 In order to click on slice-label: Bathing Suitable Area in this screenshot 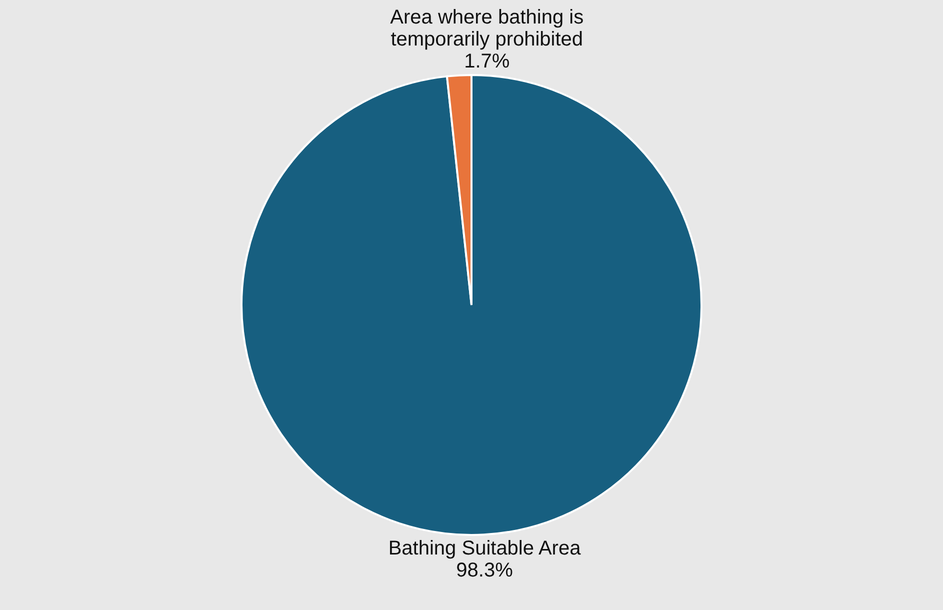, I will do `click(485, 549)`.